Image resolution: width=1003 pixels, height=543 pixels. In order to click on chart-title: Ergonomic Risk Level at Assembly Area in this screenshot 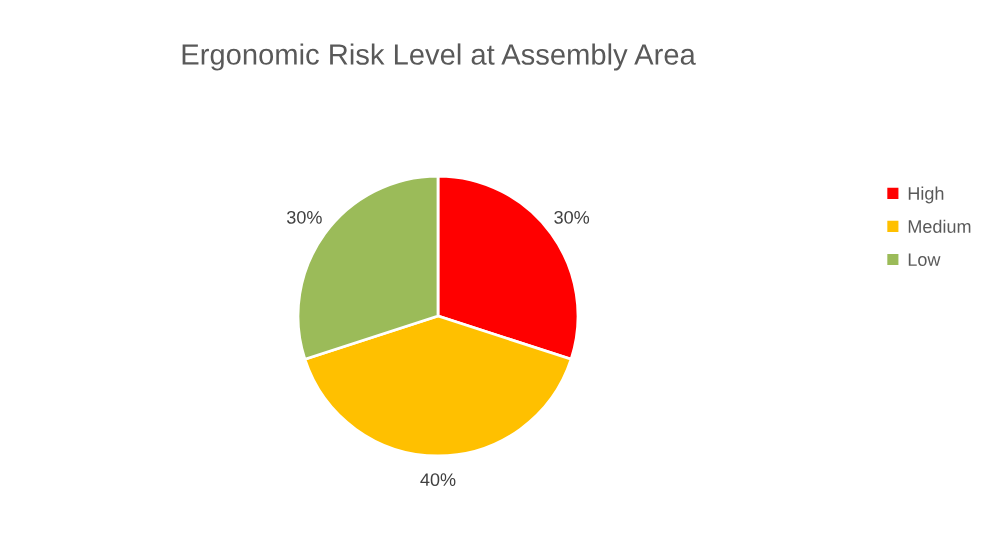, I will do `click(439, 57)`.